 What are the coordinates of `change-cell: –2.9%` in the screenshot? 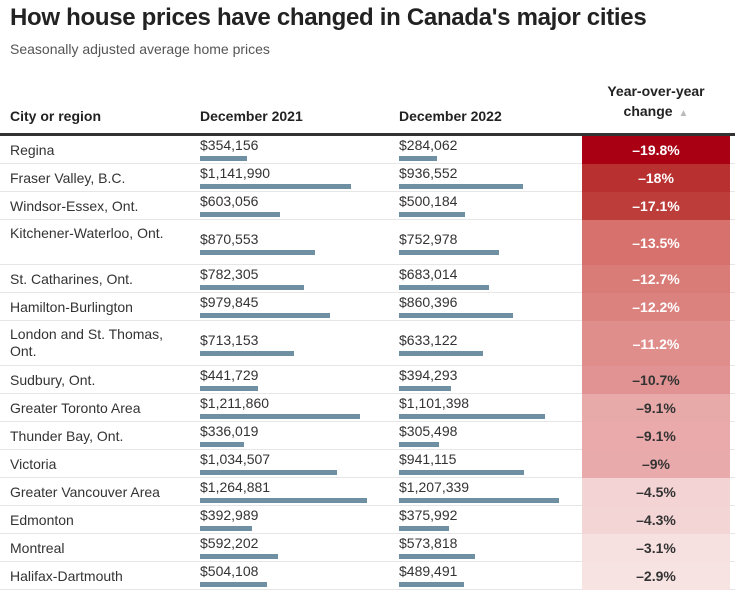 It's located at (656, 576).